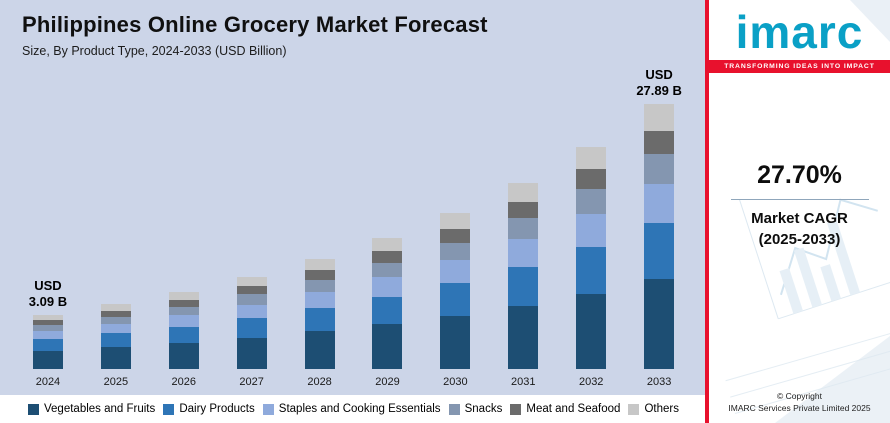  Describe the element at coordinates (573, 409) in the screenshot. I see `legend-label: Meat and Seafood` at that location.